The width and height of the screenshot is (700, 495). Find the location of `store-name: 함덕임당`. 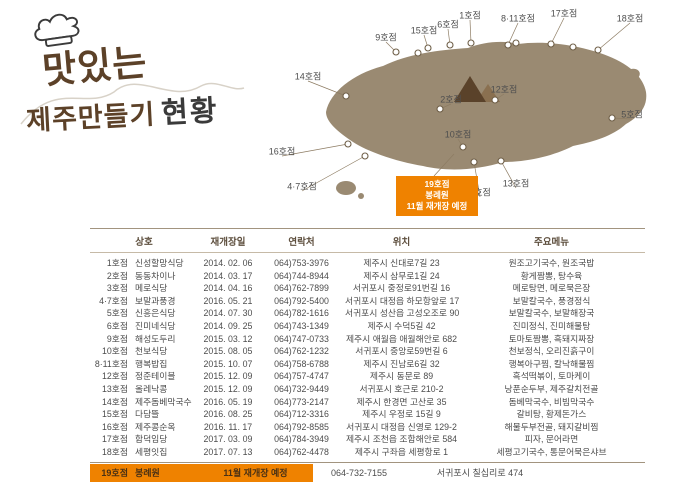

store-name: 함덕임당 is located at coordinates (151, 439).